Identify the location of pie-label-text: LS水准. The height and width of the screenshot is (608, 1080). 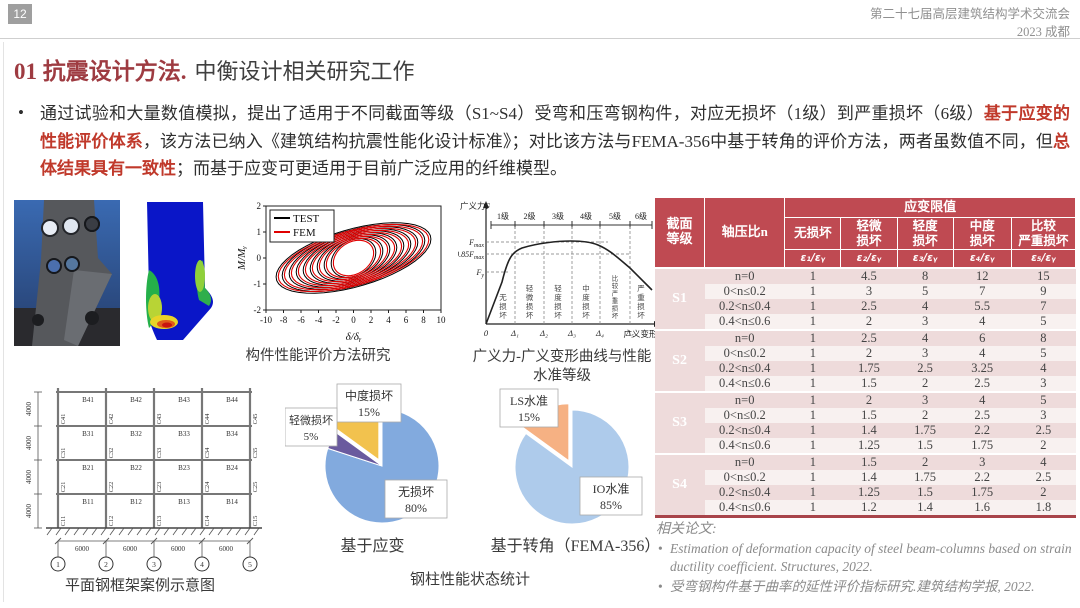
(529, 401).